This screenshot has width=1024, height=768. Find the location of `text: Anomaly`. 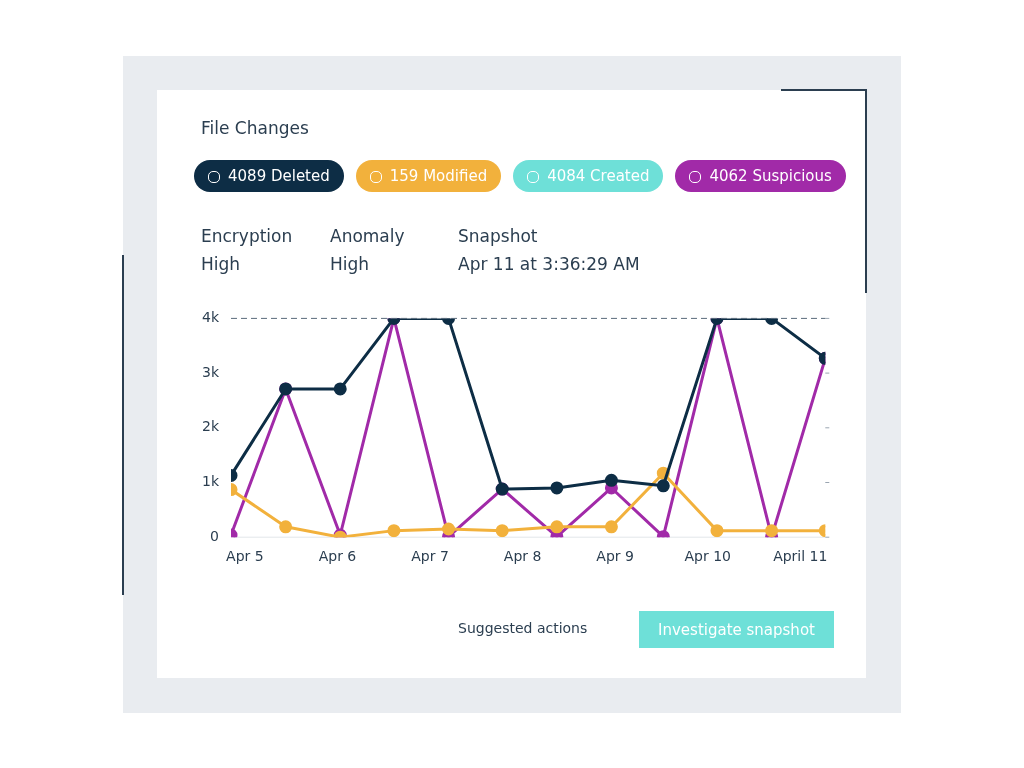

text: Anomaly is located at coordinates (367, 236).